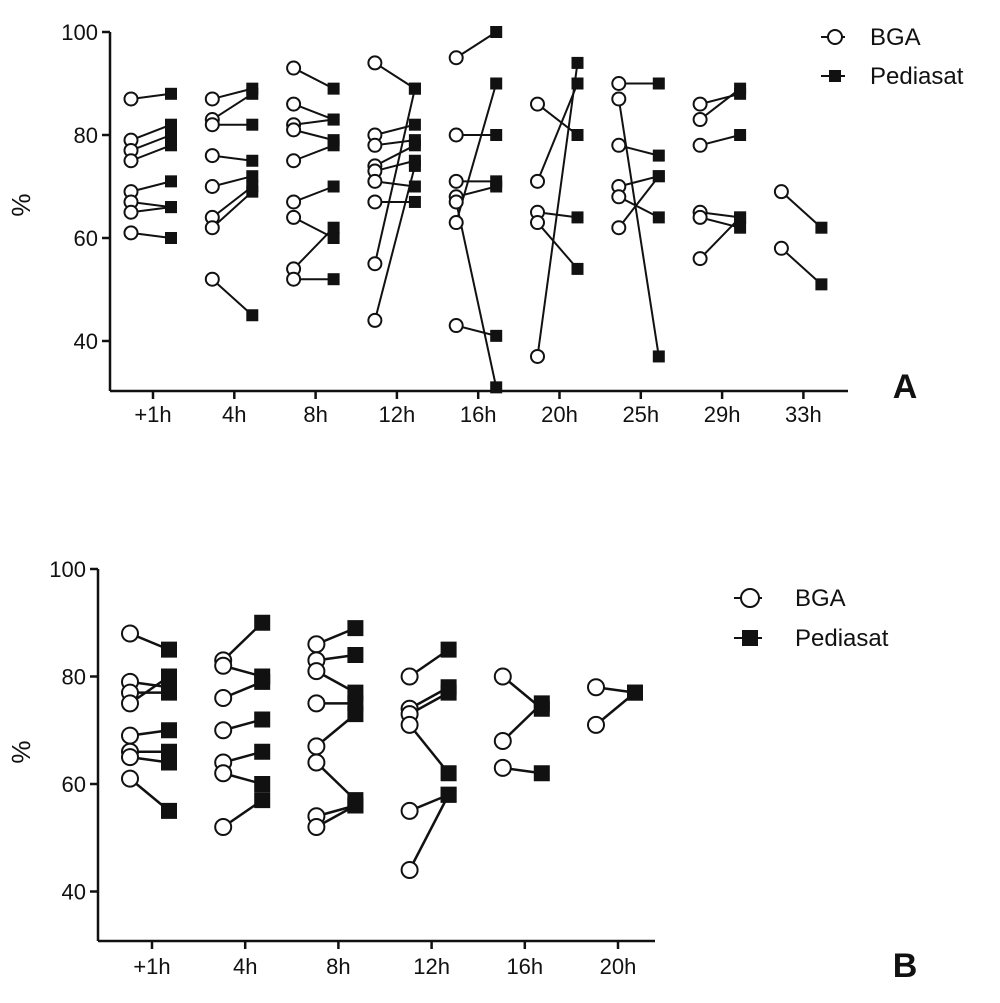 The width and height of the screenshot is (1000, 1003). Describe the element at coordinates (245, 966) in the screenshot. I see `x-tick-label: 4h` at that location.